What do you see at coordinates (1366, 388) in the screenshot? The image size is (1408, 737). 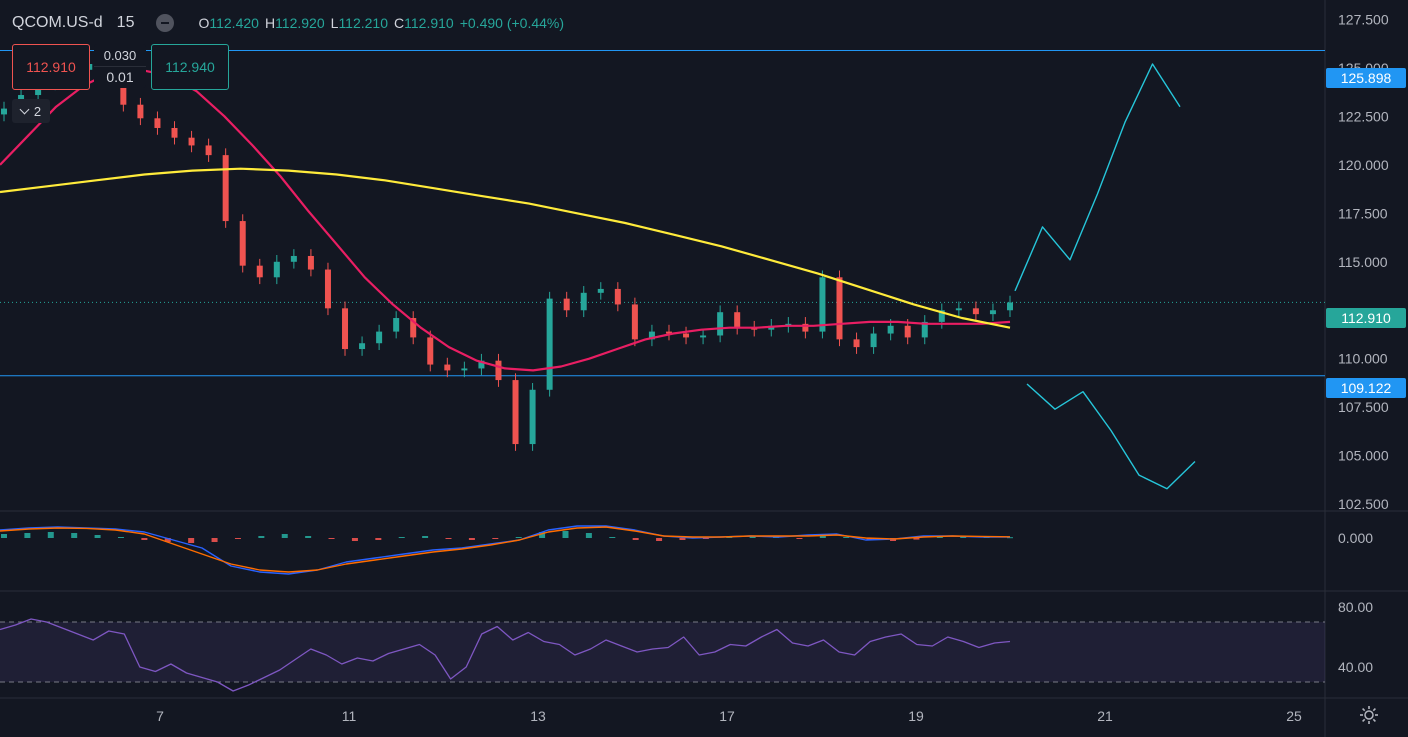 I see `support-price-tag: 109.122` at bounding box center [1366, 388].